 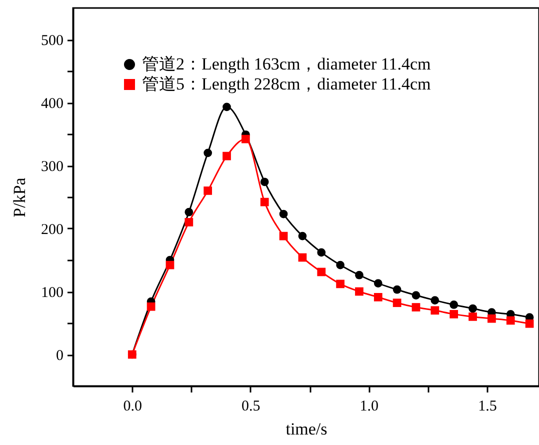 I want to click on y-tick-label: 100, so click(x=52, y=293).